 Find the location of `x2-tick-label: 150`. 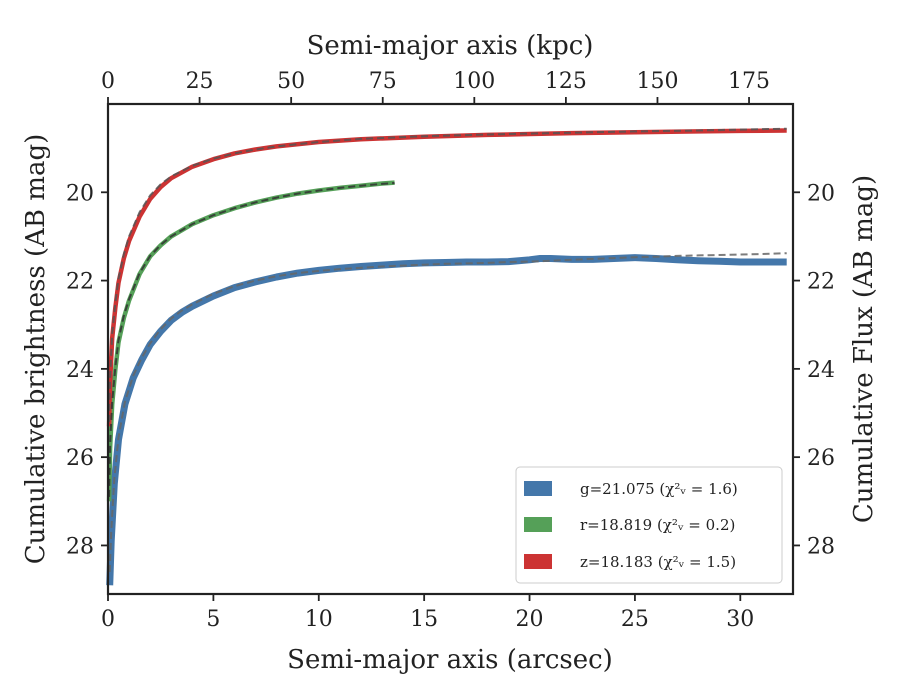

x2-tick-label: 150 is located at coordinates (657, 81).